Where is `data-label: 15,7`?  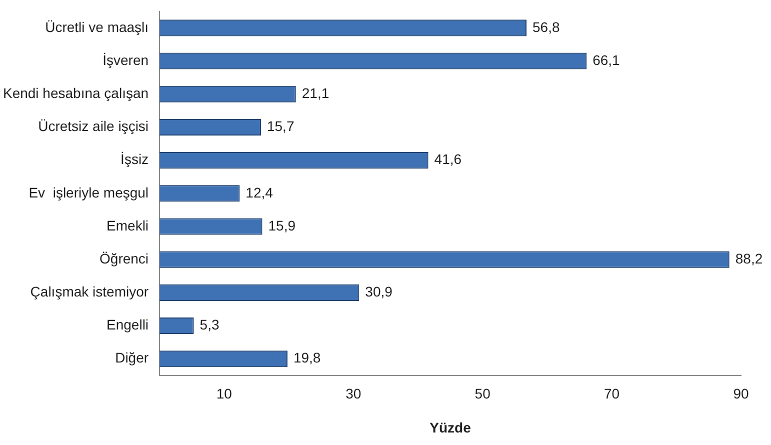 data-label: 15,7 is located at coordinates (280, 126).